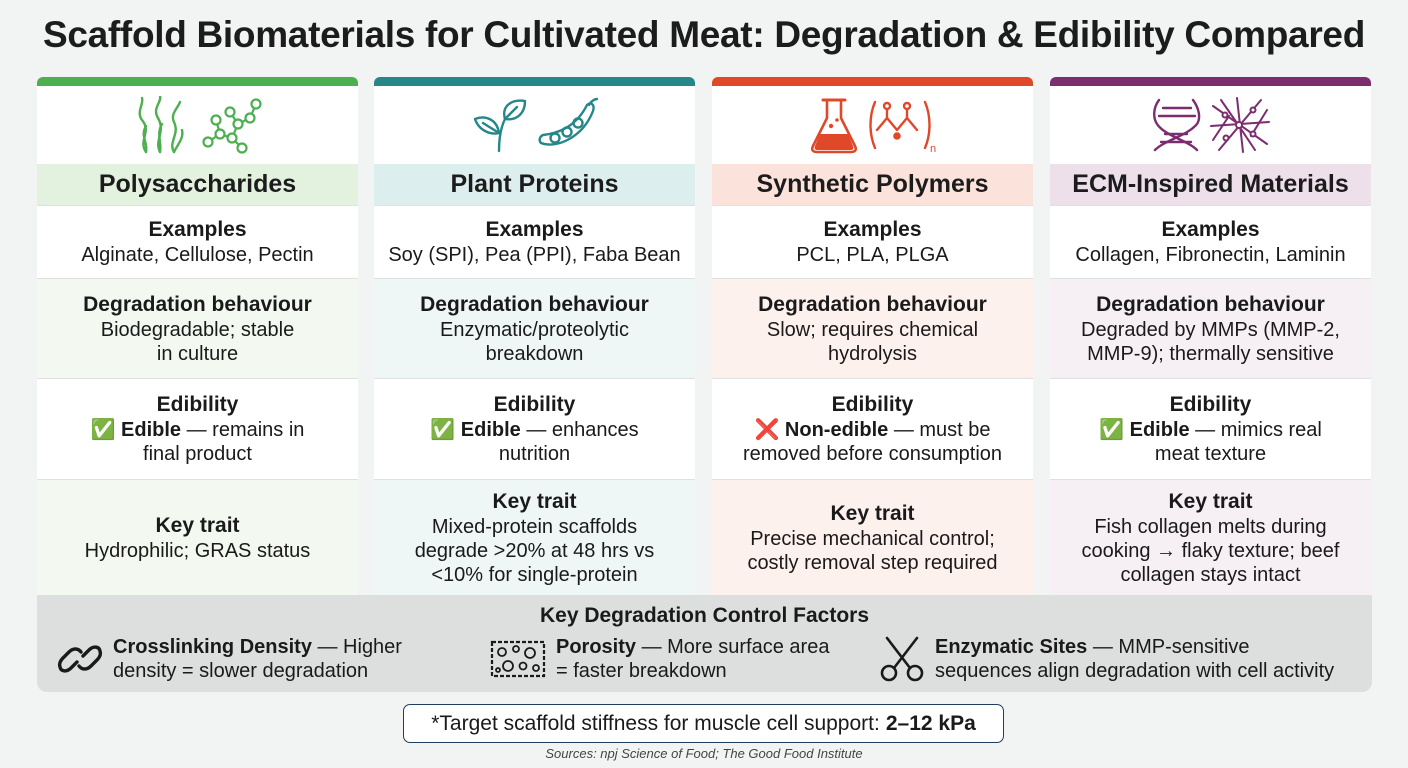  What do you see at coordinates (872, 353) in the screenshot?
I see `degradation-value-line2: hydrolysis` at bounding box center [872, 353].